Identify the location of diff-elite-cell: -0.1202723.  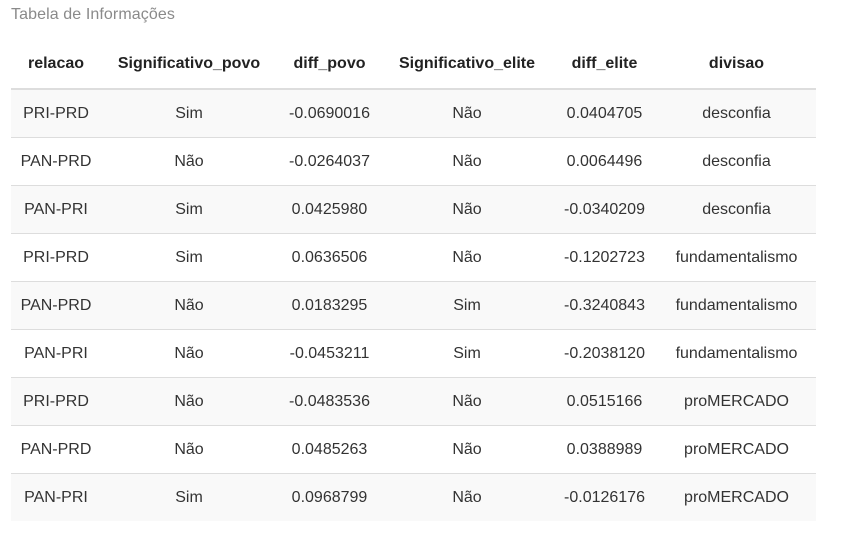
(604, 257).